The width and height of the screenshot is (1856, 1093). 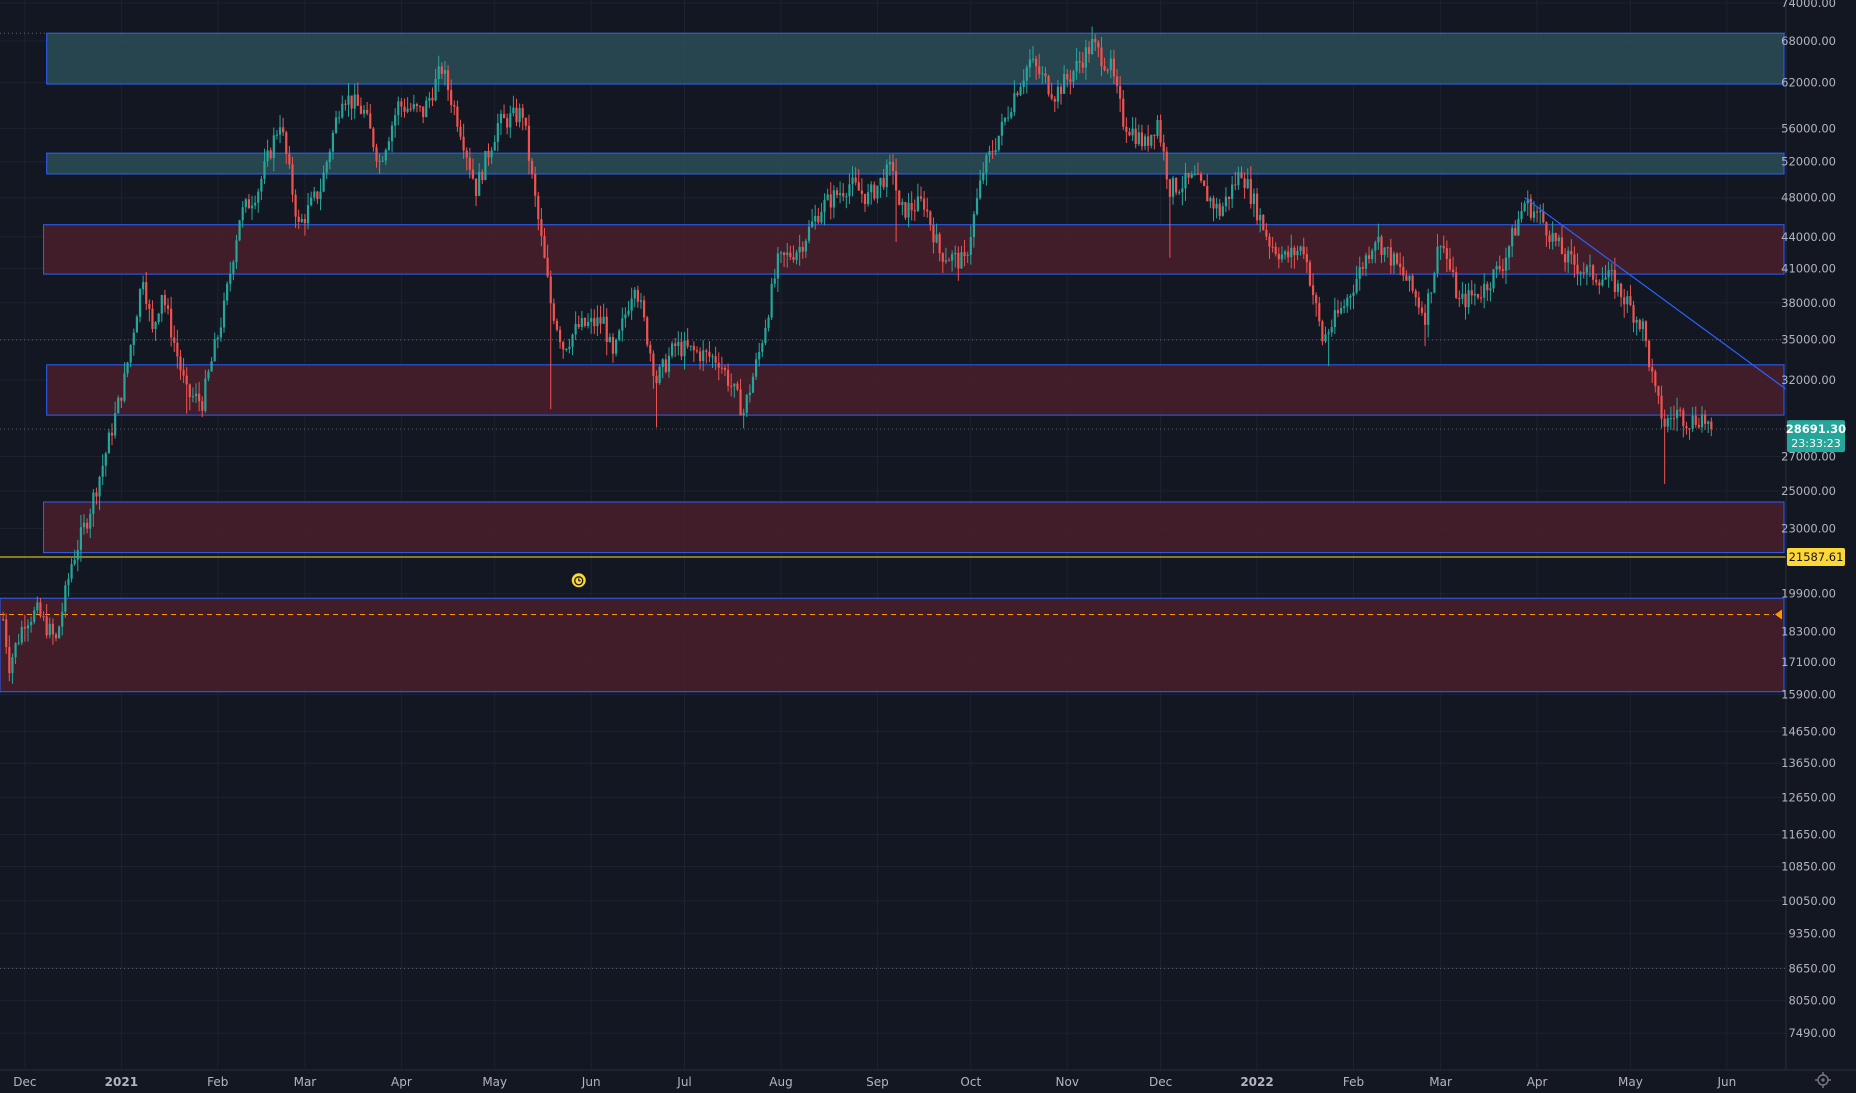 What do you see at coordinates (915, 58) in the screenshot?
I see `resistance-zone` at bounding box center [915, 58].